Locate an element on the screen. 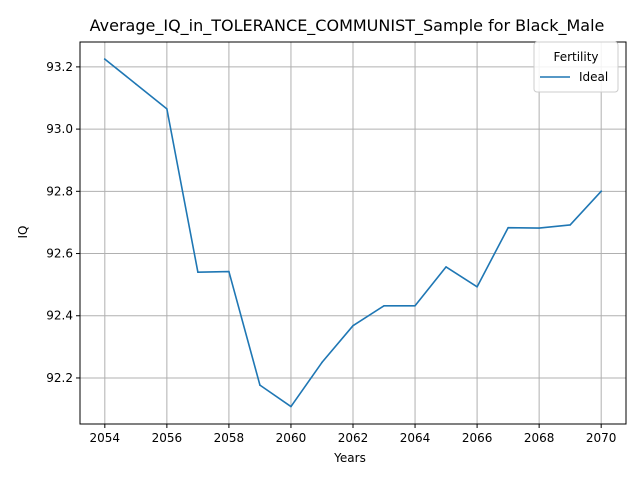 Image resolution: width=640 pixels, height=480 pixels. legend-title: Fertility is located at coordinates (575, 57).